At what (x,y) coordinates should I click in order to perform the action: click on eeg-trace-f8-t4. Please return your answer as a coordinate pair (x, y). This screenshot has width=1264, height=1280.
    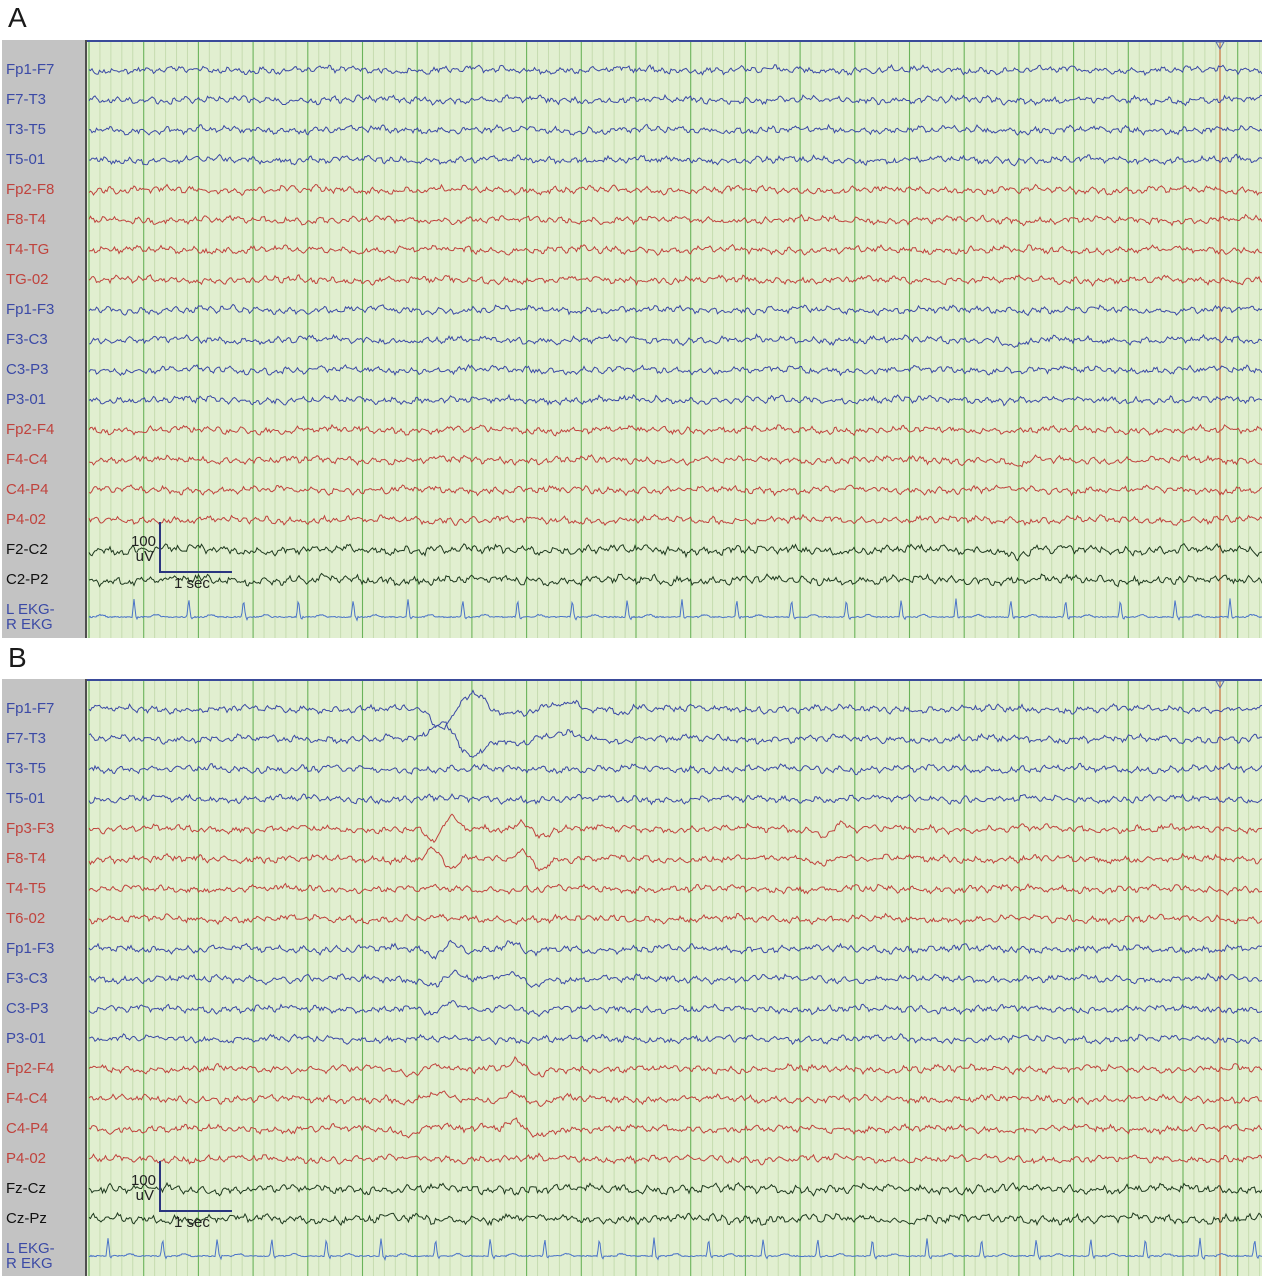
    Looking at the image, I should click on (675, 220).